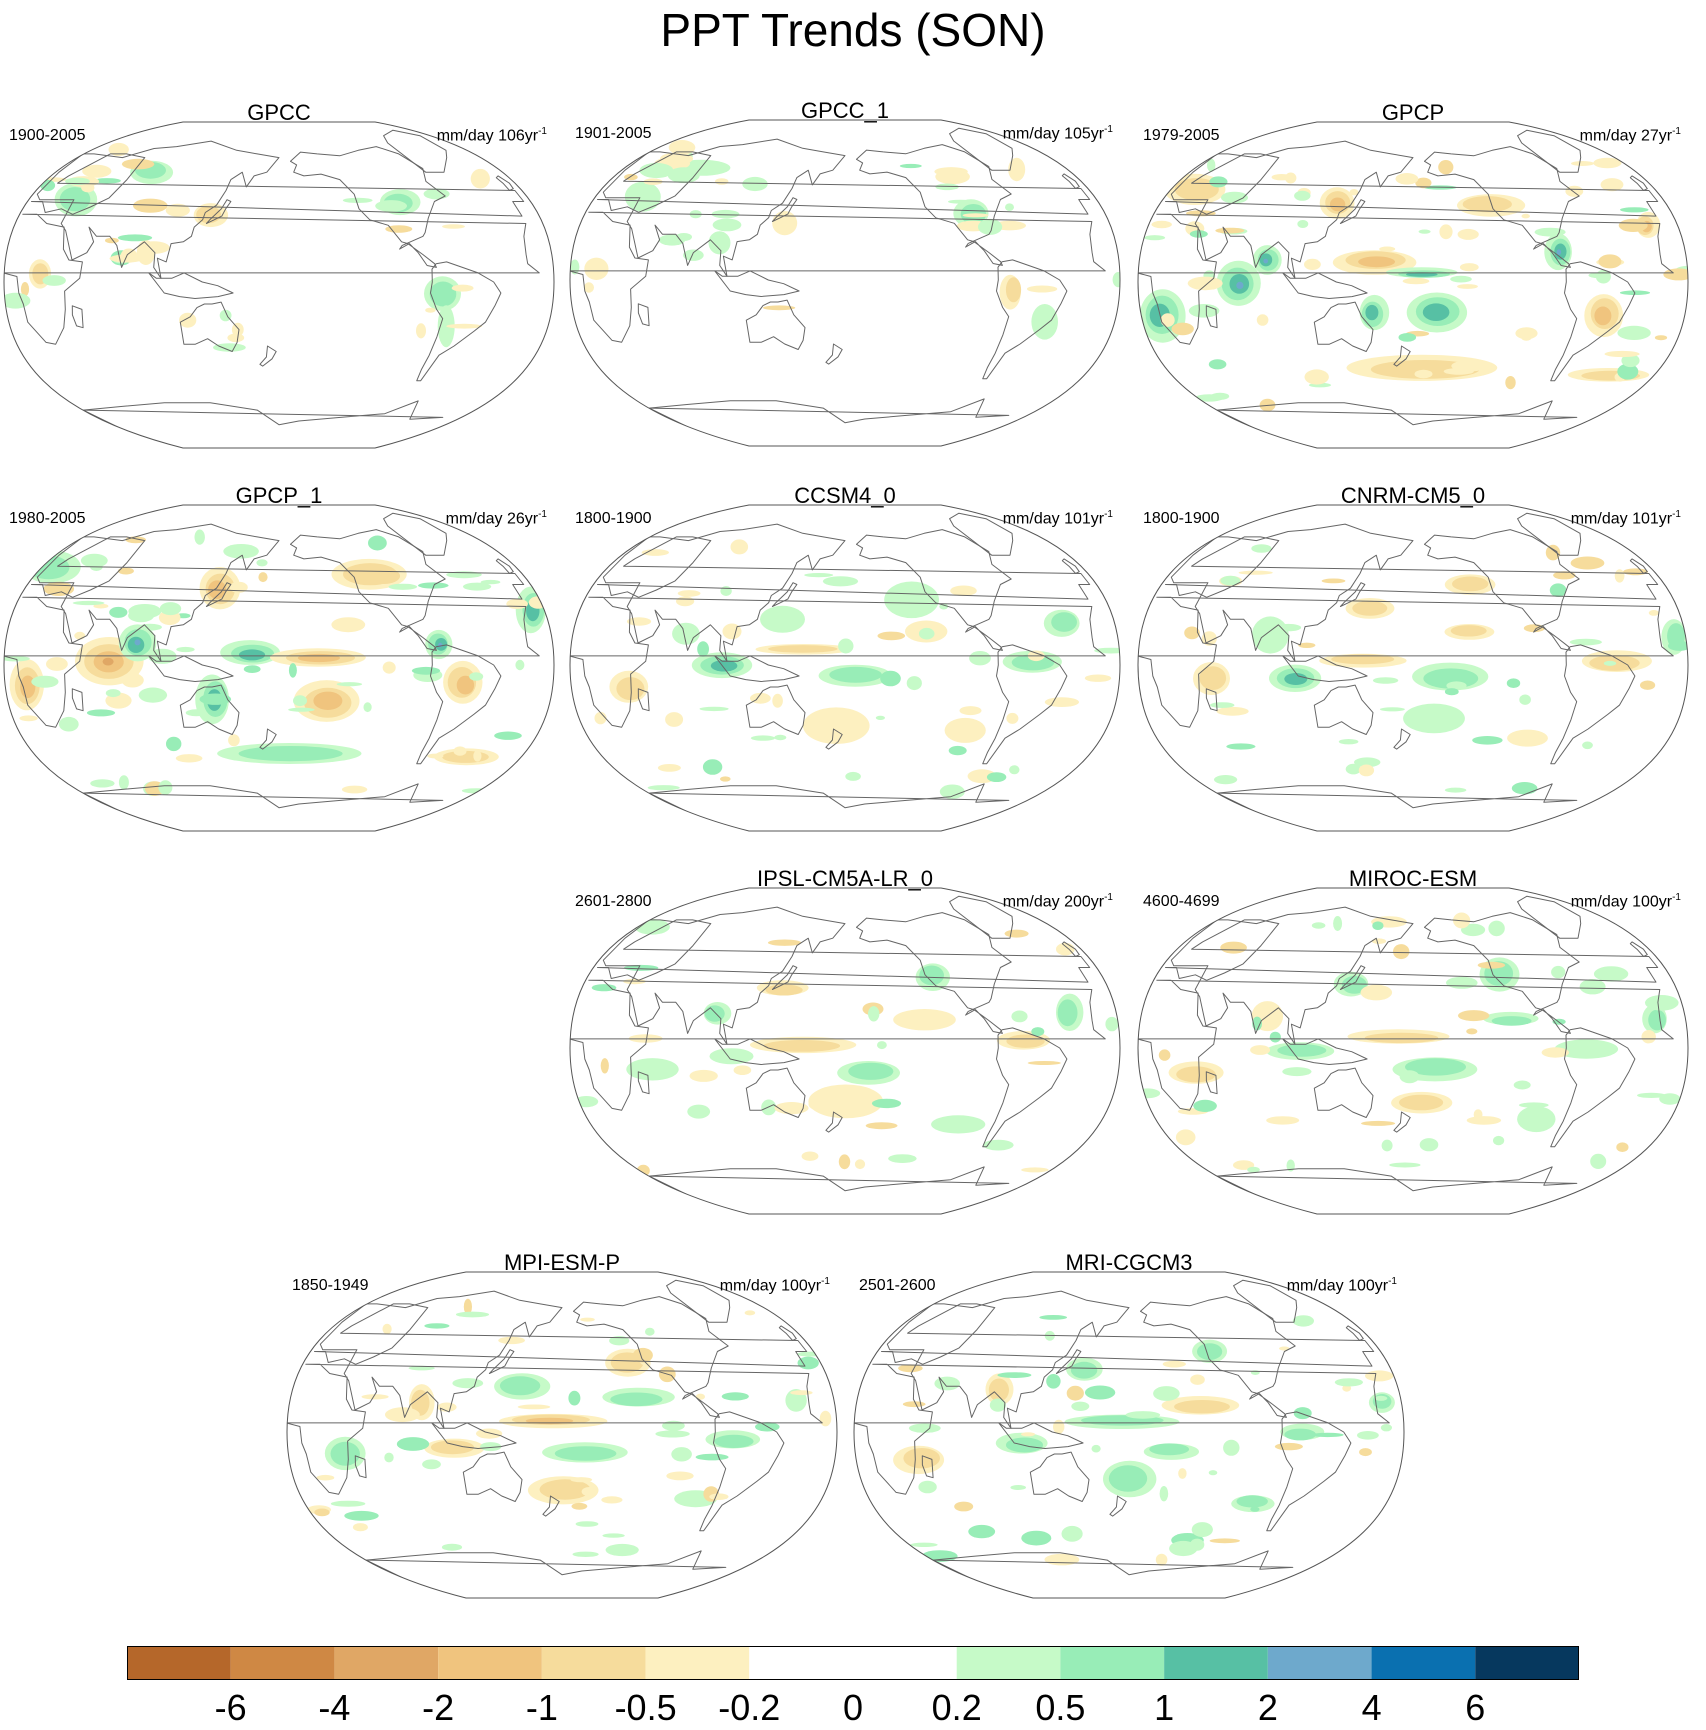 The width and height of the screenshot is (1706, 1730). Describe the element at coordinates (749, 1707) in the screenshot. I see `colorbar-tick-label: -0.2` at that location.